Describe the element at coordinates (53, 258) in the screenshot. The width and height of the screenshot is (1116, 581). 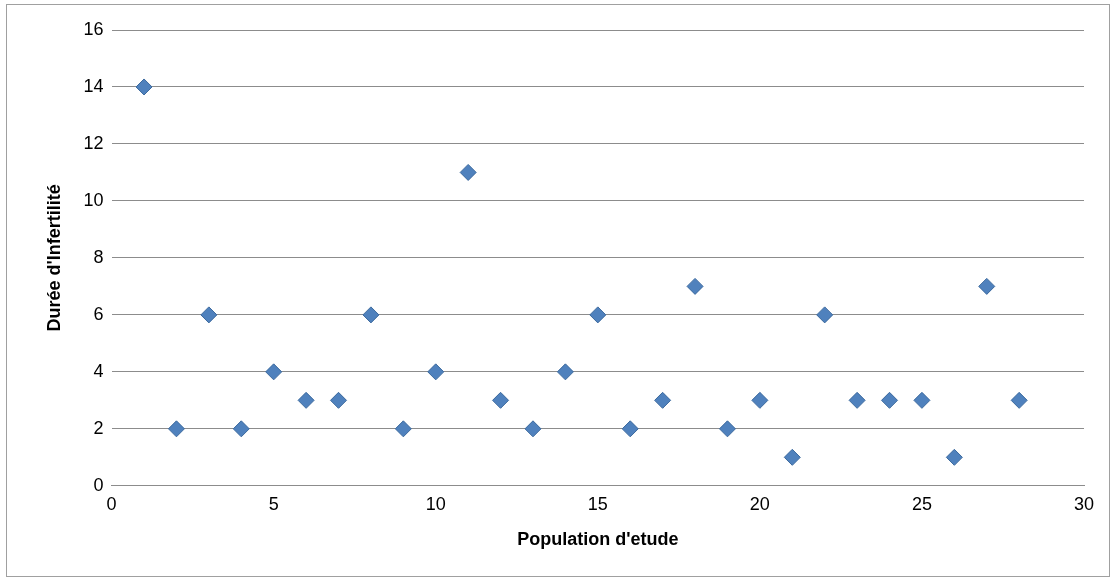
I see `y-axis-title: Durée d'Infertilité` at that location.